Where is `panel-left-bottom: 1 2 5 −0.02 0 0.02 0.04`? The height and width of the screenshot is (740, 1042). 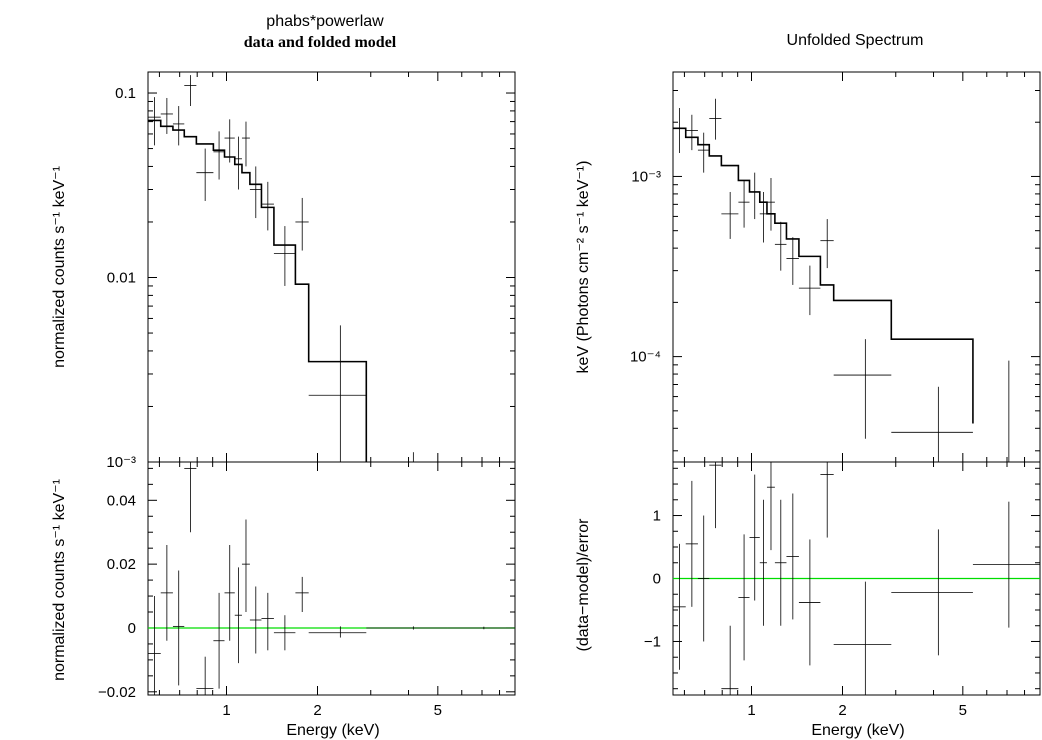 panel-left-bottom: 1 2 5 −0.02 0 0.02 0.04 is located at coordinates (307, 590).